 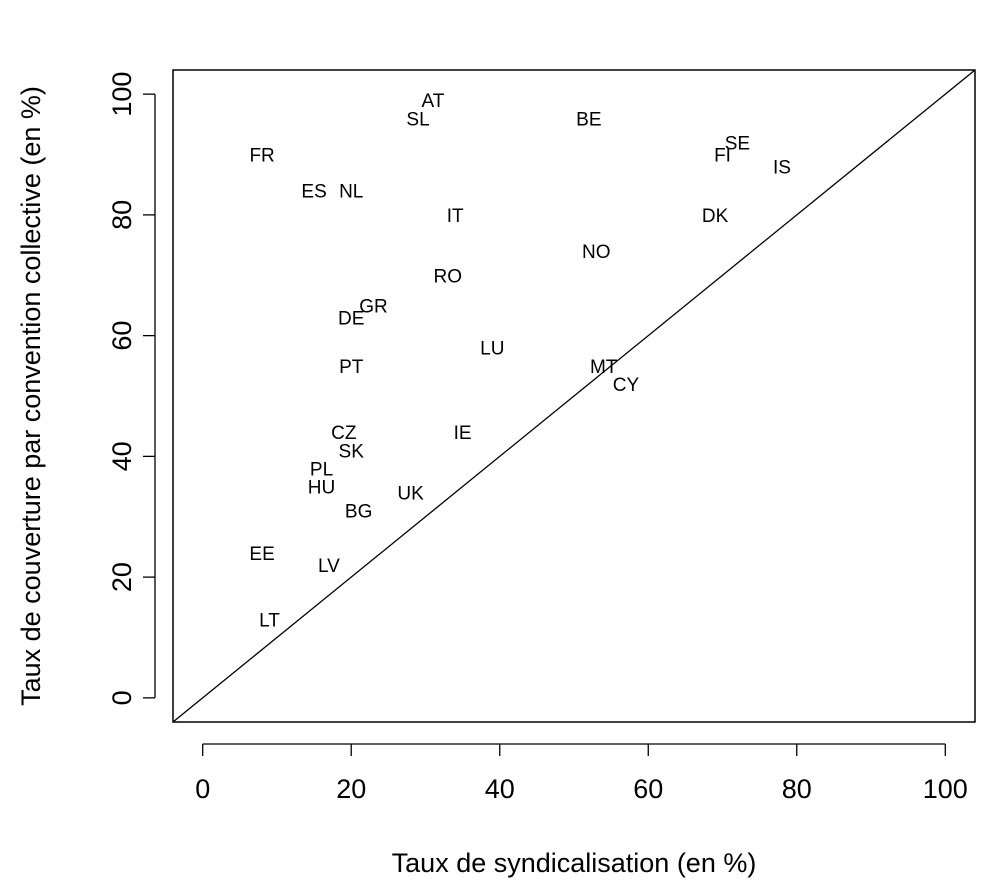 What do you see at coordinates (455, 216) in the screenshot?
I see `point-label-it: IT` at bounding box center [455, 216].